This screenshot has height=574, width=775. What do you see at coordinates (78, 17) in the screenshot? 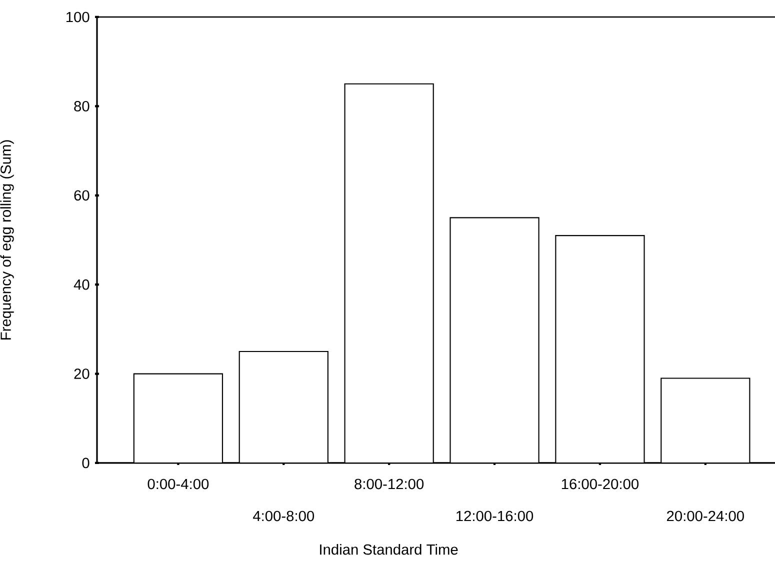
I see `y-tick-label: 100` at bounding box center [78, 17].